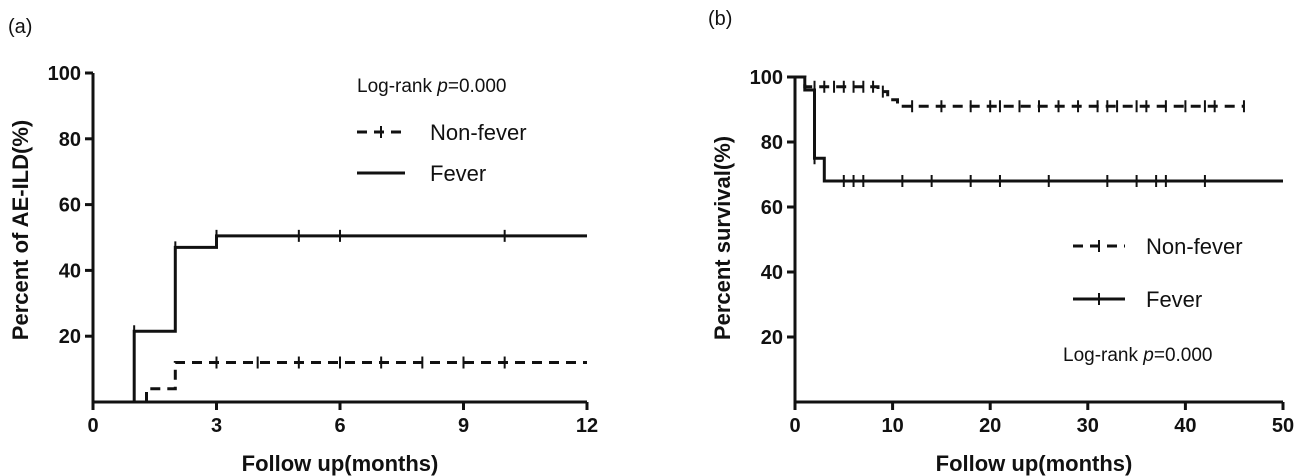  I want to click on panel-a-legend: Non-fever Fever, so click(442, 153).